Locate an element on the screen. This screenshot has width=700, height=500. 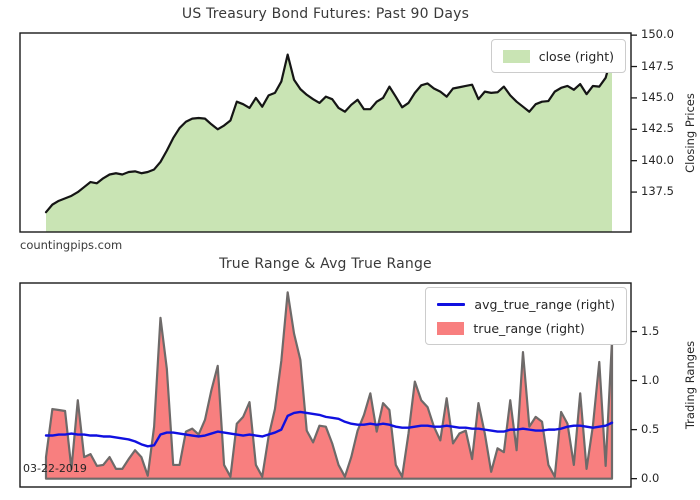
y-tick-label: 0.0 is located at coordinates (650, 477).